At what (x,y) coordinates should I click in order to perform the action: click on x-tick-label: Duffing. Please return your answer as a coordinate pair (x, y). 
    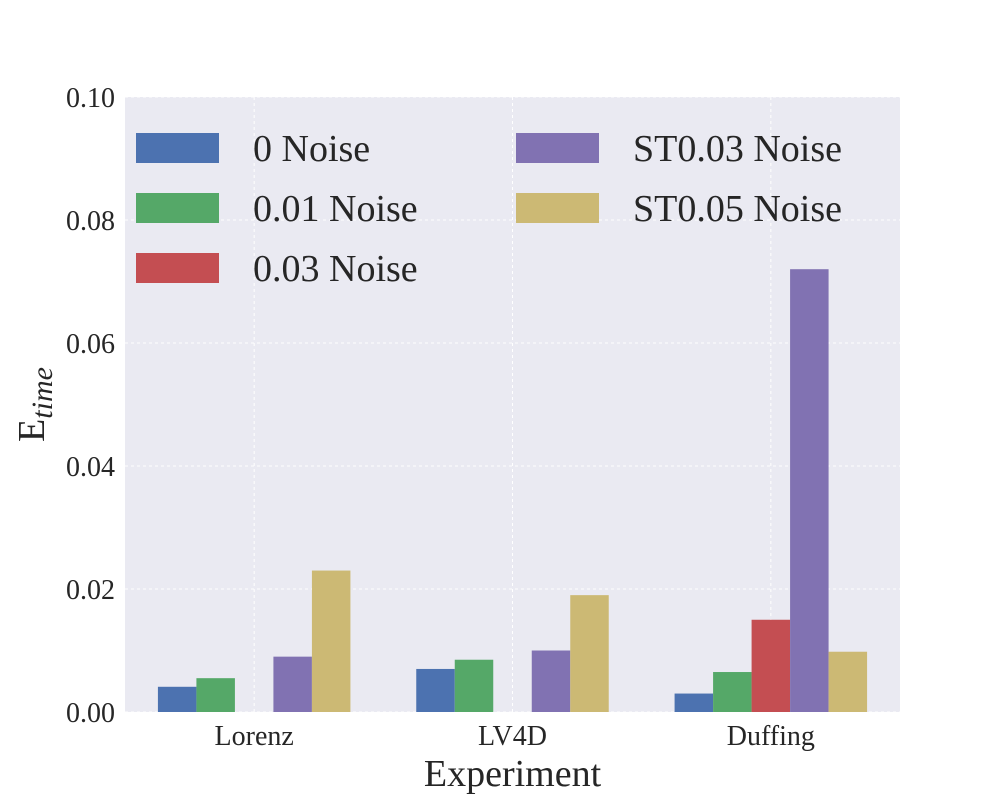
    Looking at the image, I should click on (771, 736).